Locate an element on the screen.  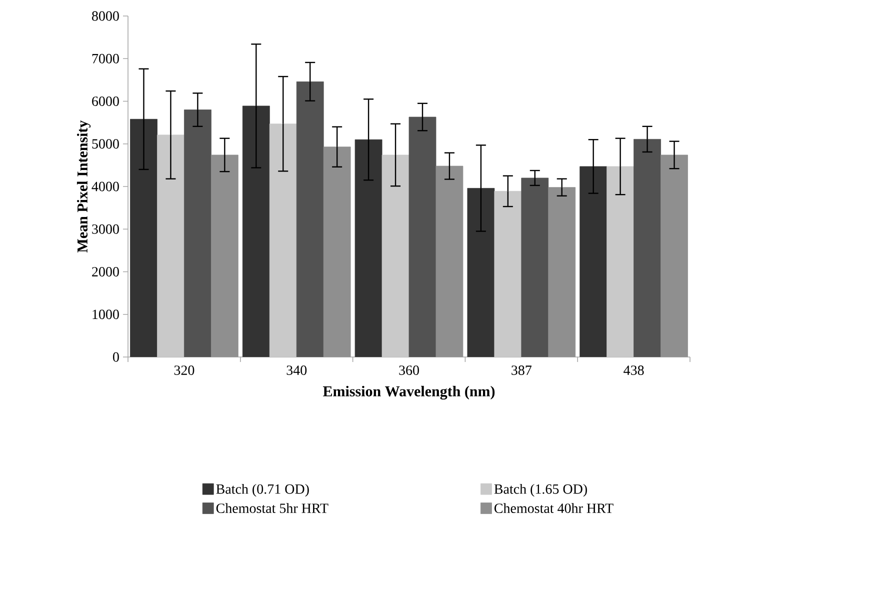
x-tick-label: 438 is located at coordinates (634, 370).